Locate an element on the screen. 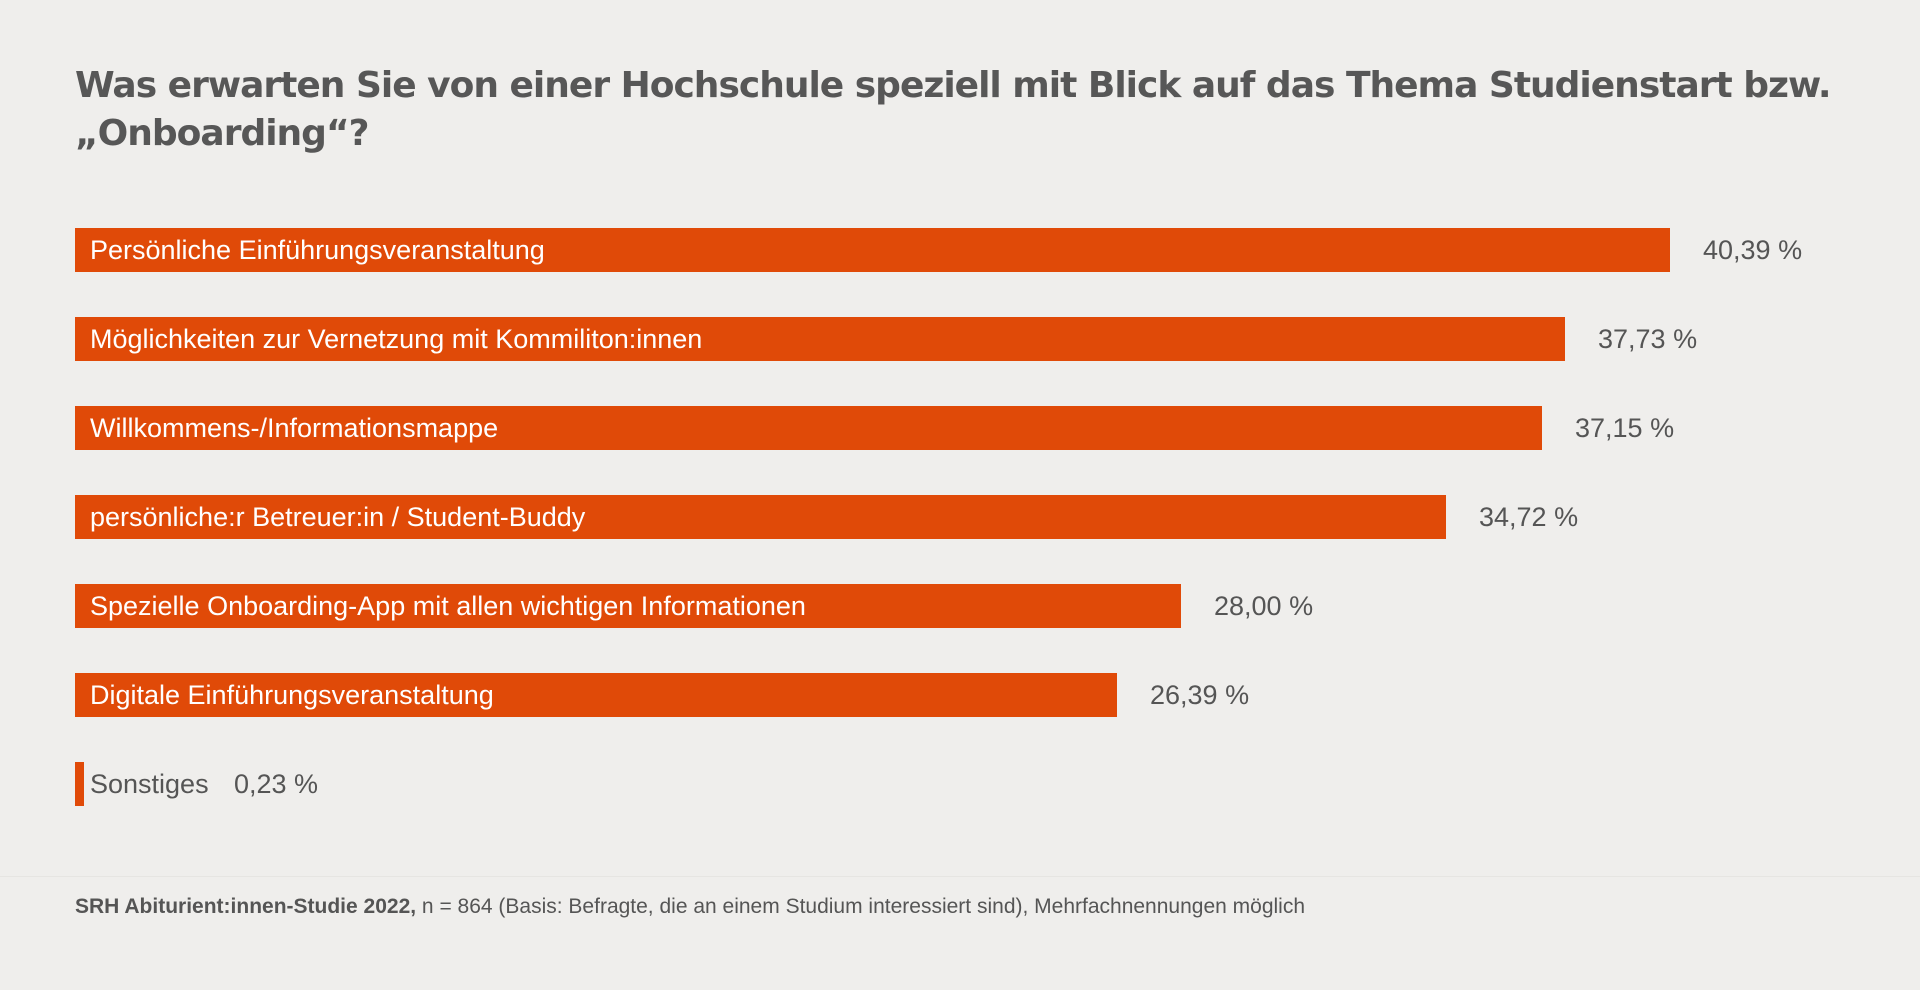 This screenshot has width=1920, height=990. bar-value-label: 0,23 % is located at coordinates (276, 784).